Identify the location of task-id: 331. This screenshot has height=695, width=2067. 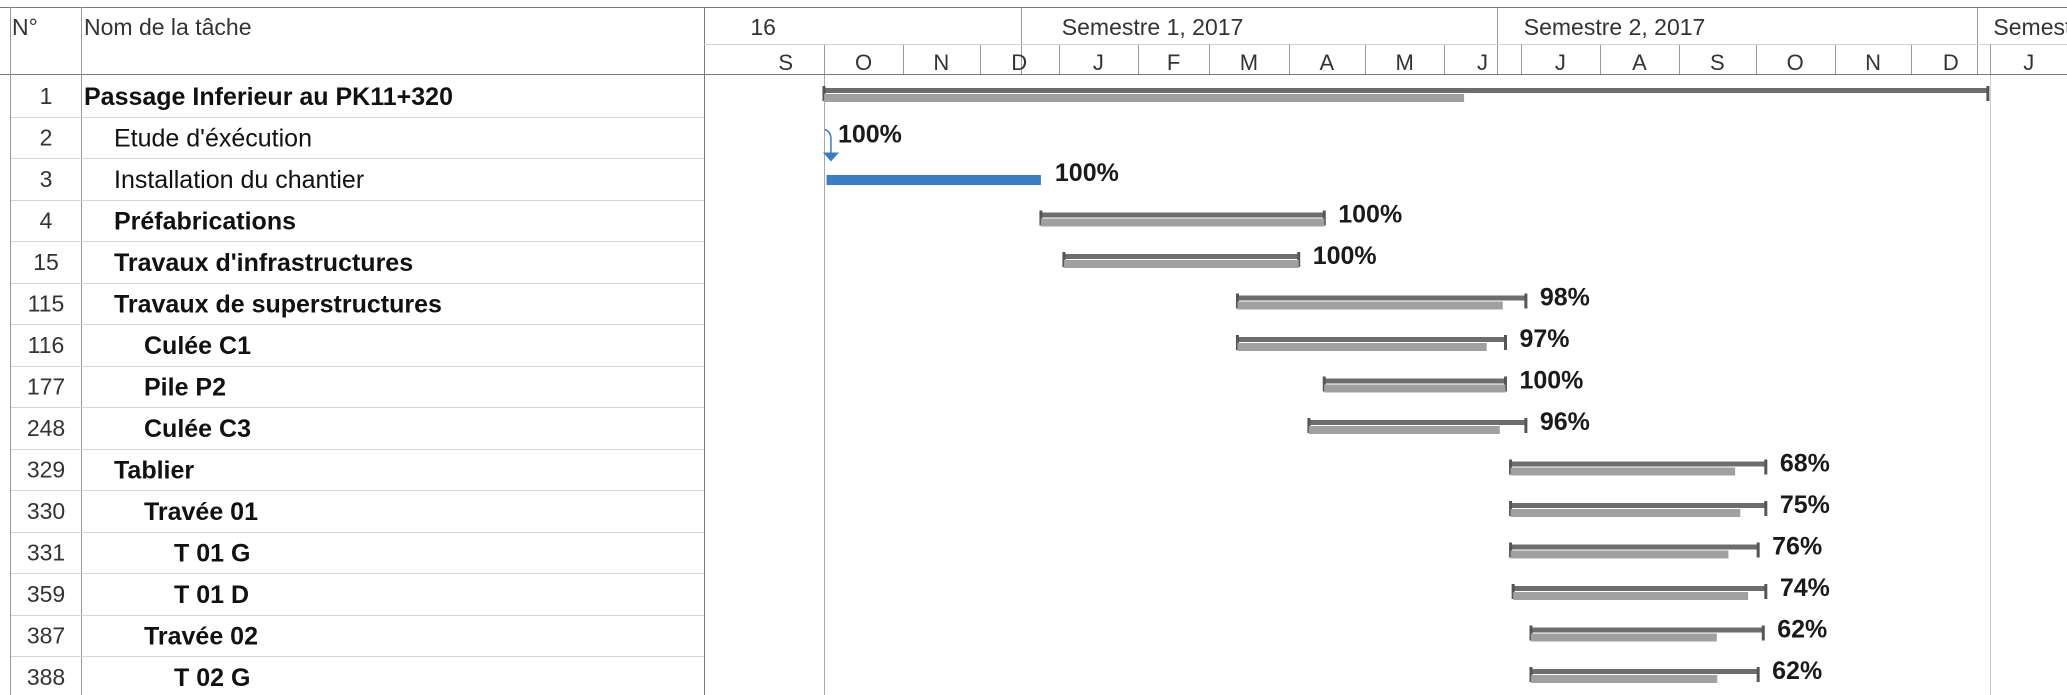
(46, 552).